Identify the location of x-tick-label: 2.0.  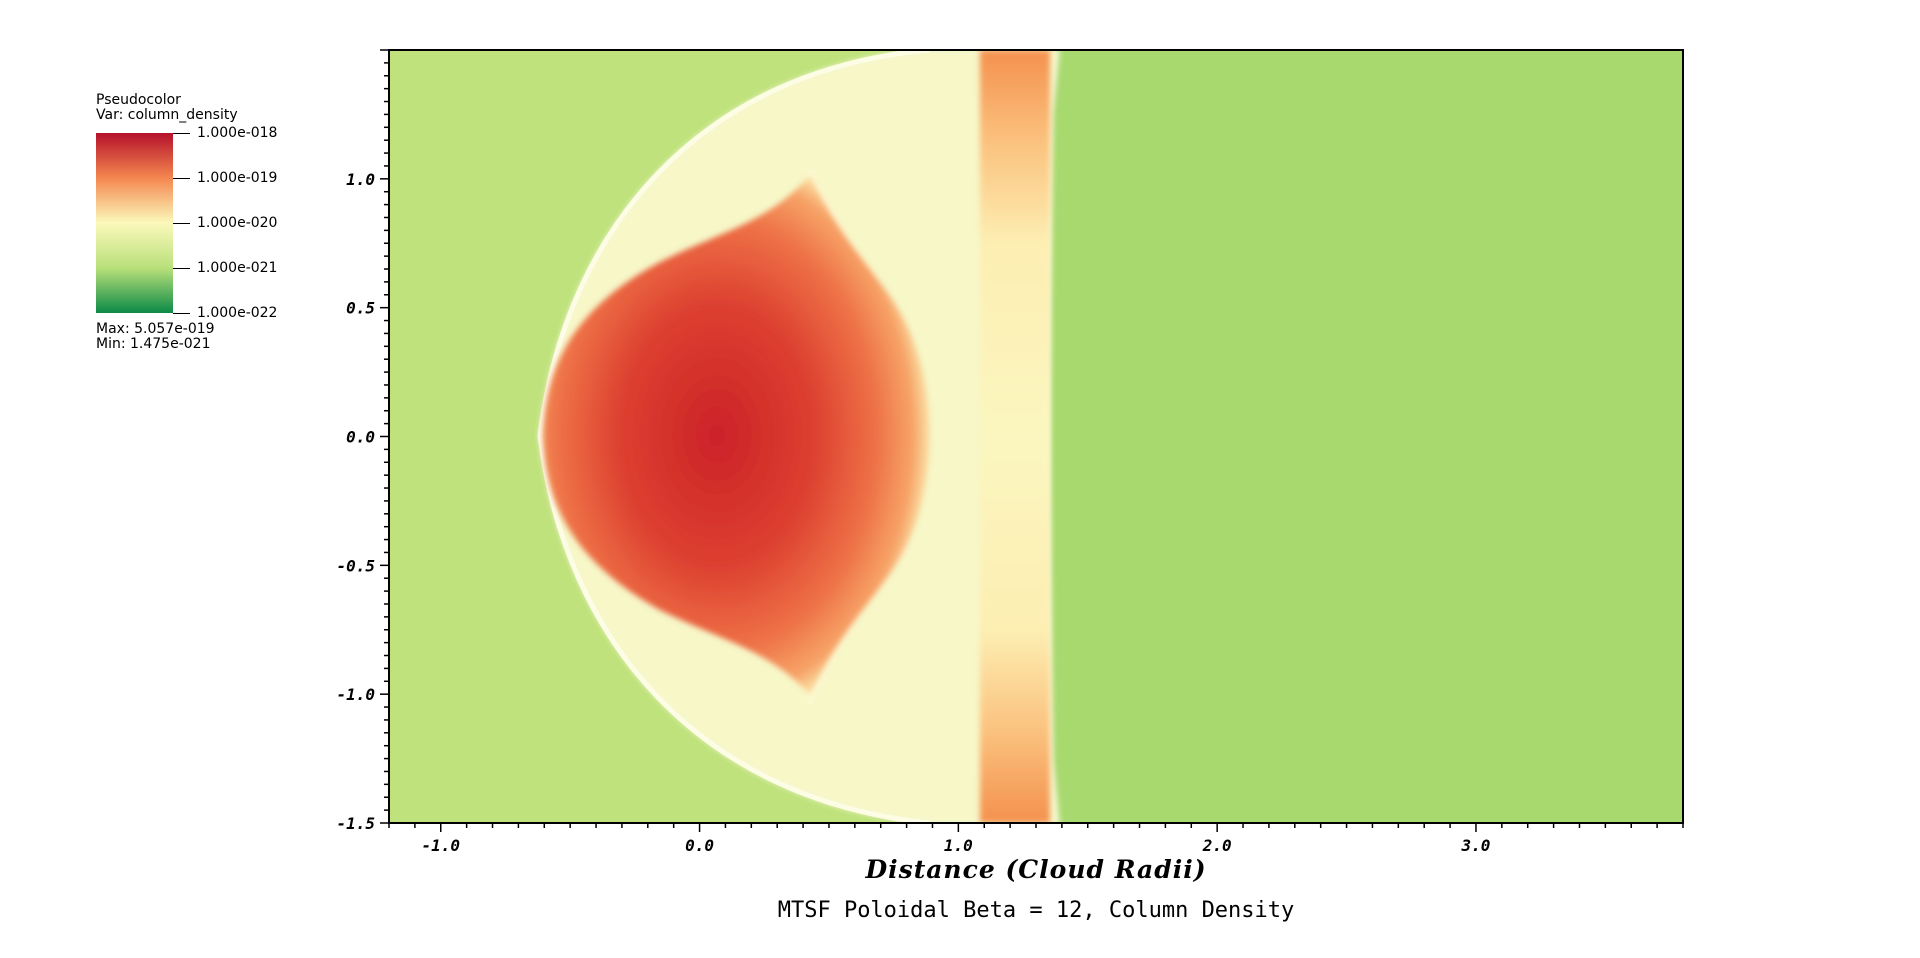
(1217, 845).